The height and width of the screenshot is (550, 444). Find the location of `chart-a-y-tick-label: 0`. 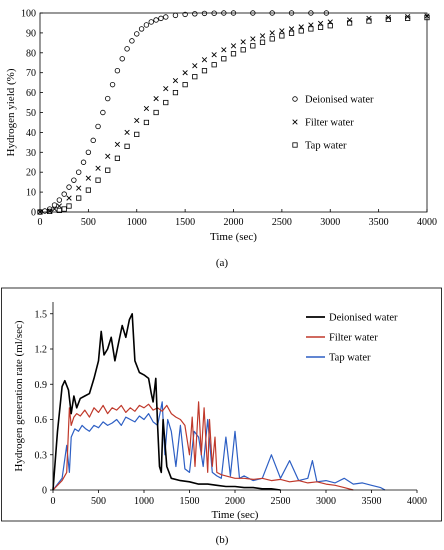

chart-a-y-tick-label: 0 is located at coordinates (33, 213).